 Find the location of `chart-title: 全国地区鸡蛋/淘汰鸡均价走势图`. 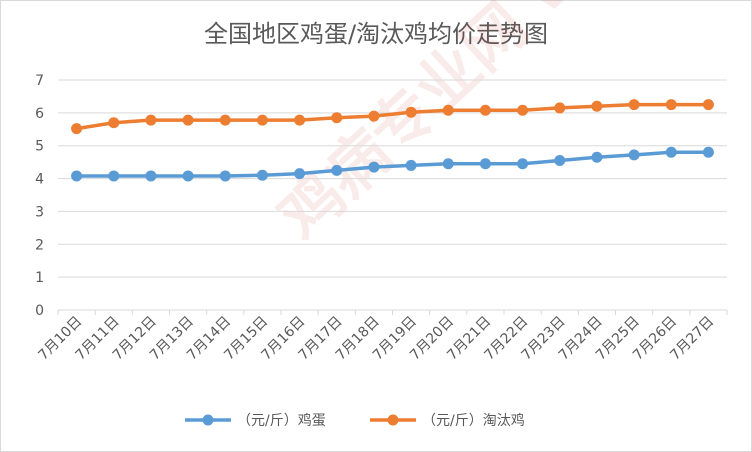

chart-title: 全国地区鸡蛋/淘汰鸡均价走势图 is located at coordinates (376, 34).